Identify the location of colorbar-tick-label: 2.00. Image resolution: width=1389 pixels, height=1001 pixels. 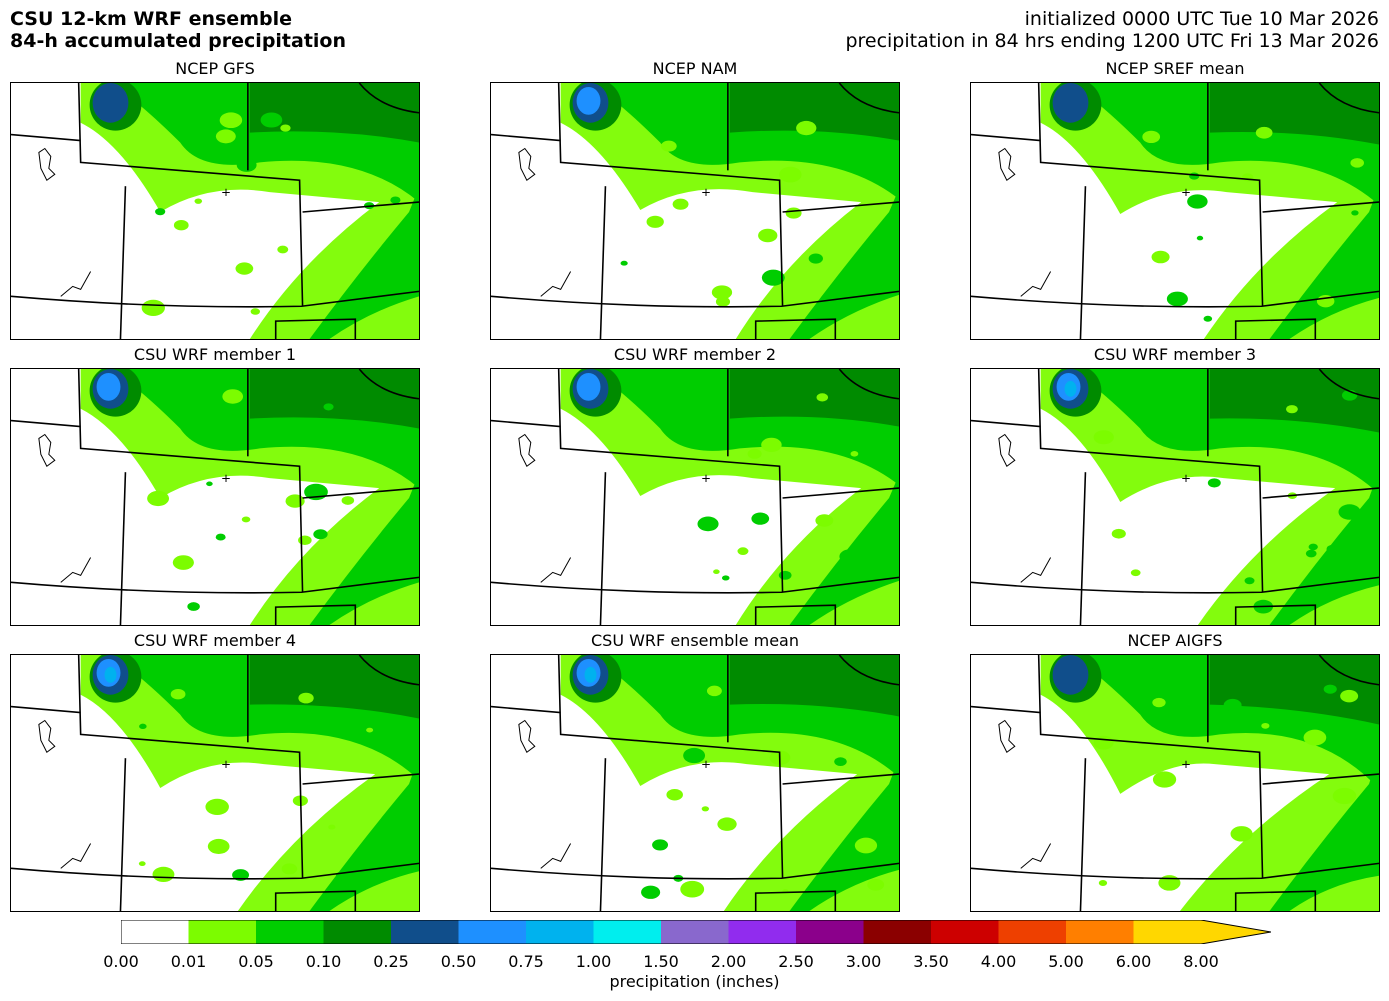
(728, 961).